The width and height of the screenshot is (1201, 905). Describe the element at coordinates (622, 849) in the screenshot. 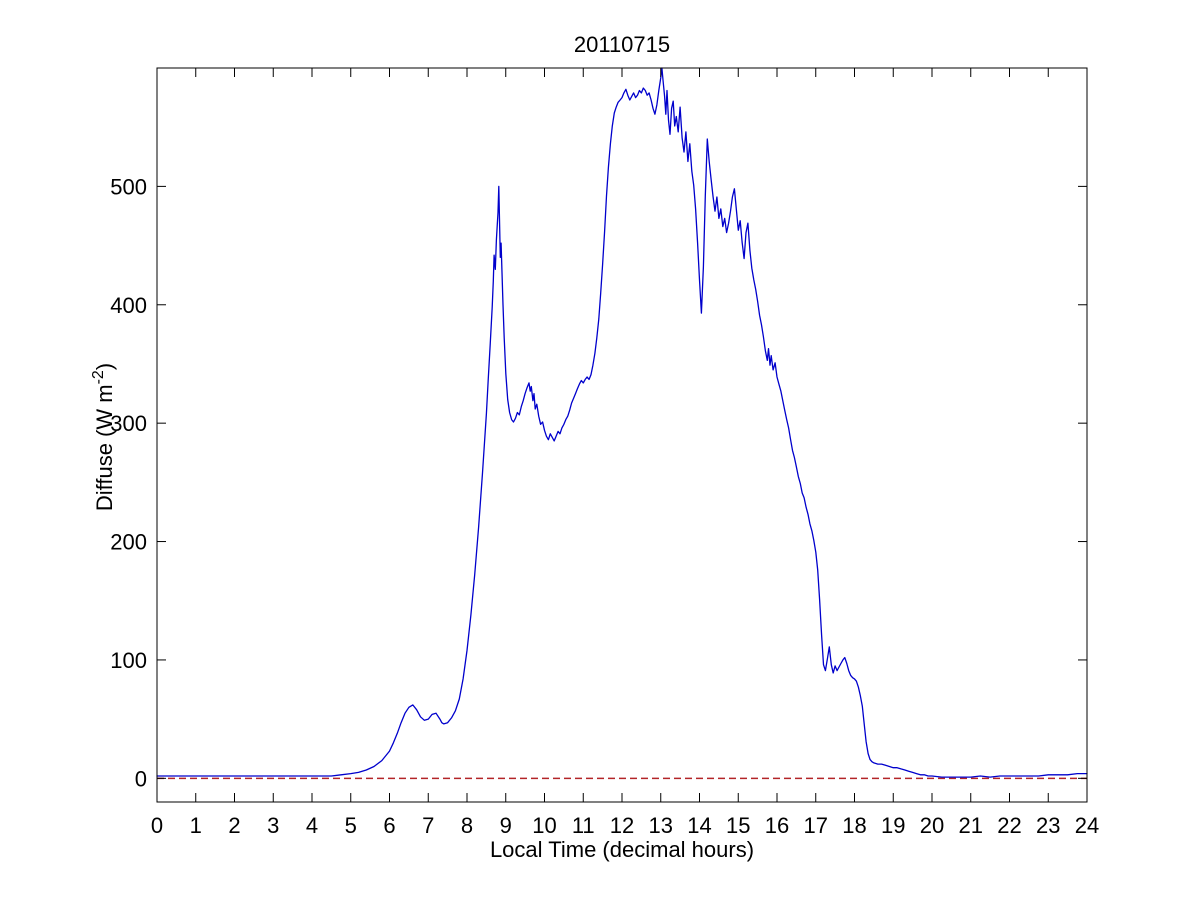

I see `x-axis-label: Local Time (decimal hours)` at that location.